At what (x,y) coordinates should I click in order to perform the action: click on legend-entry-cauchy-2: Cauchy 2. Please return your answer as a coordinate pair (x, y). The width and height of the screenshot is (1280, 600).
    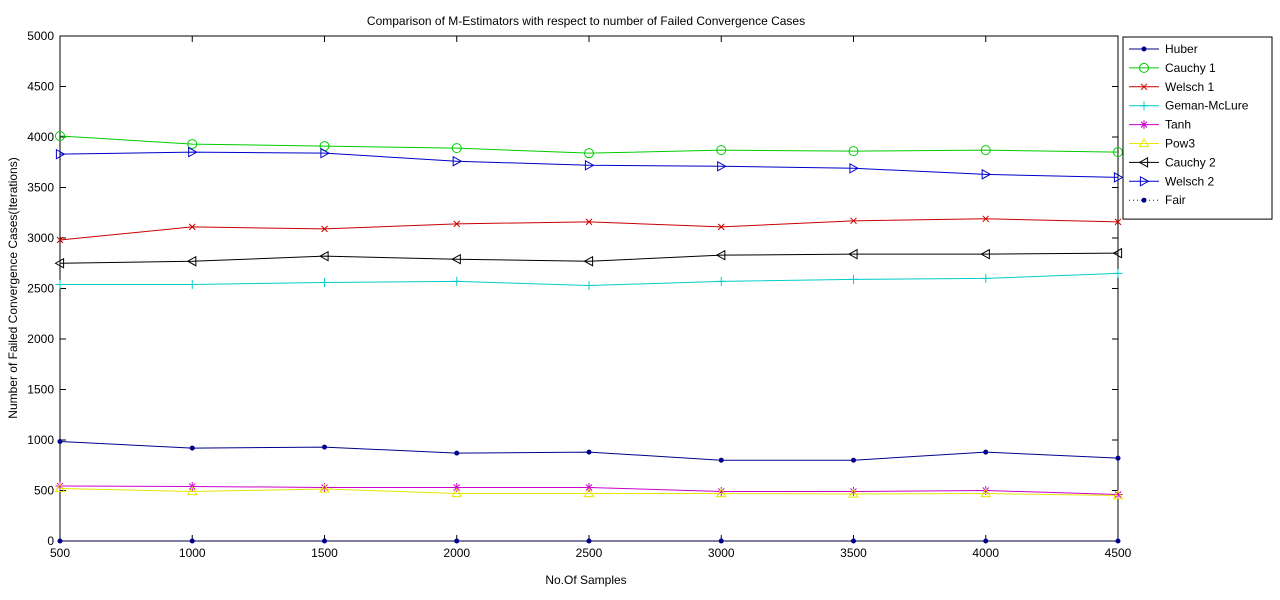
    Looking at the image, I should click on (1172, 162).